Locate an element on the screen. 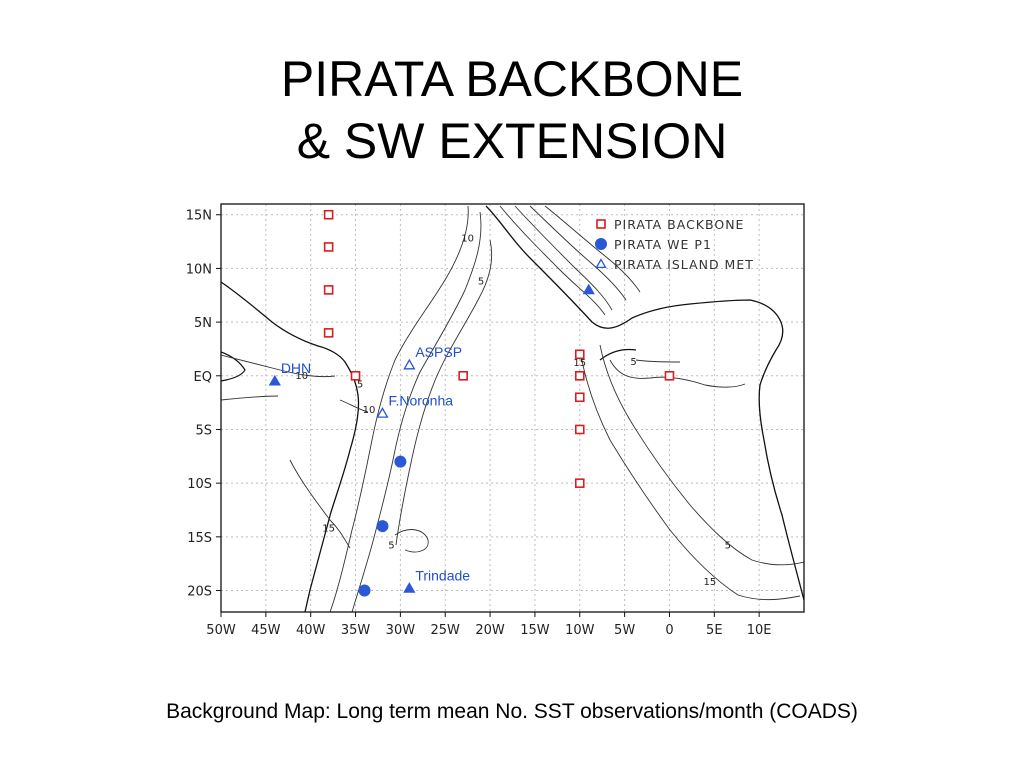  lon-tick-label: 15W is located at coordinates (535, 630).